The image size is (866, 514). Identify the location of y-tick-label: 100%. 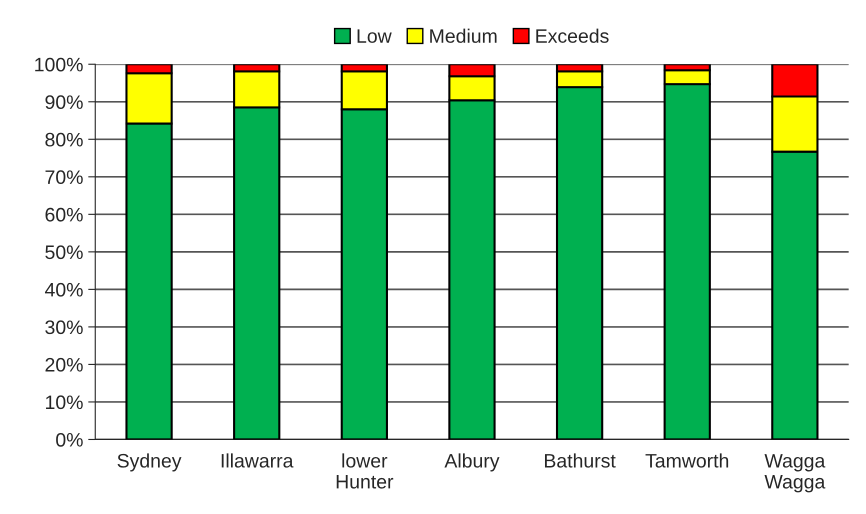
(59, 65).